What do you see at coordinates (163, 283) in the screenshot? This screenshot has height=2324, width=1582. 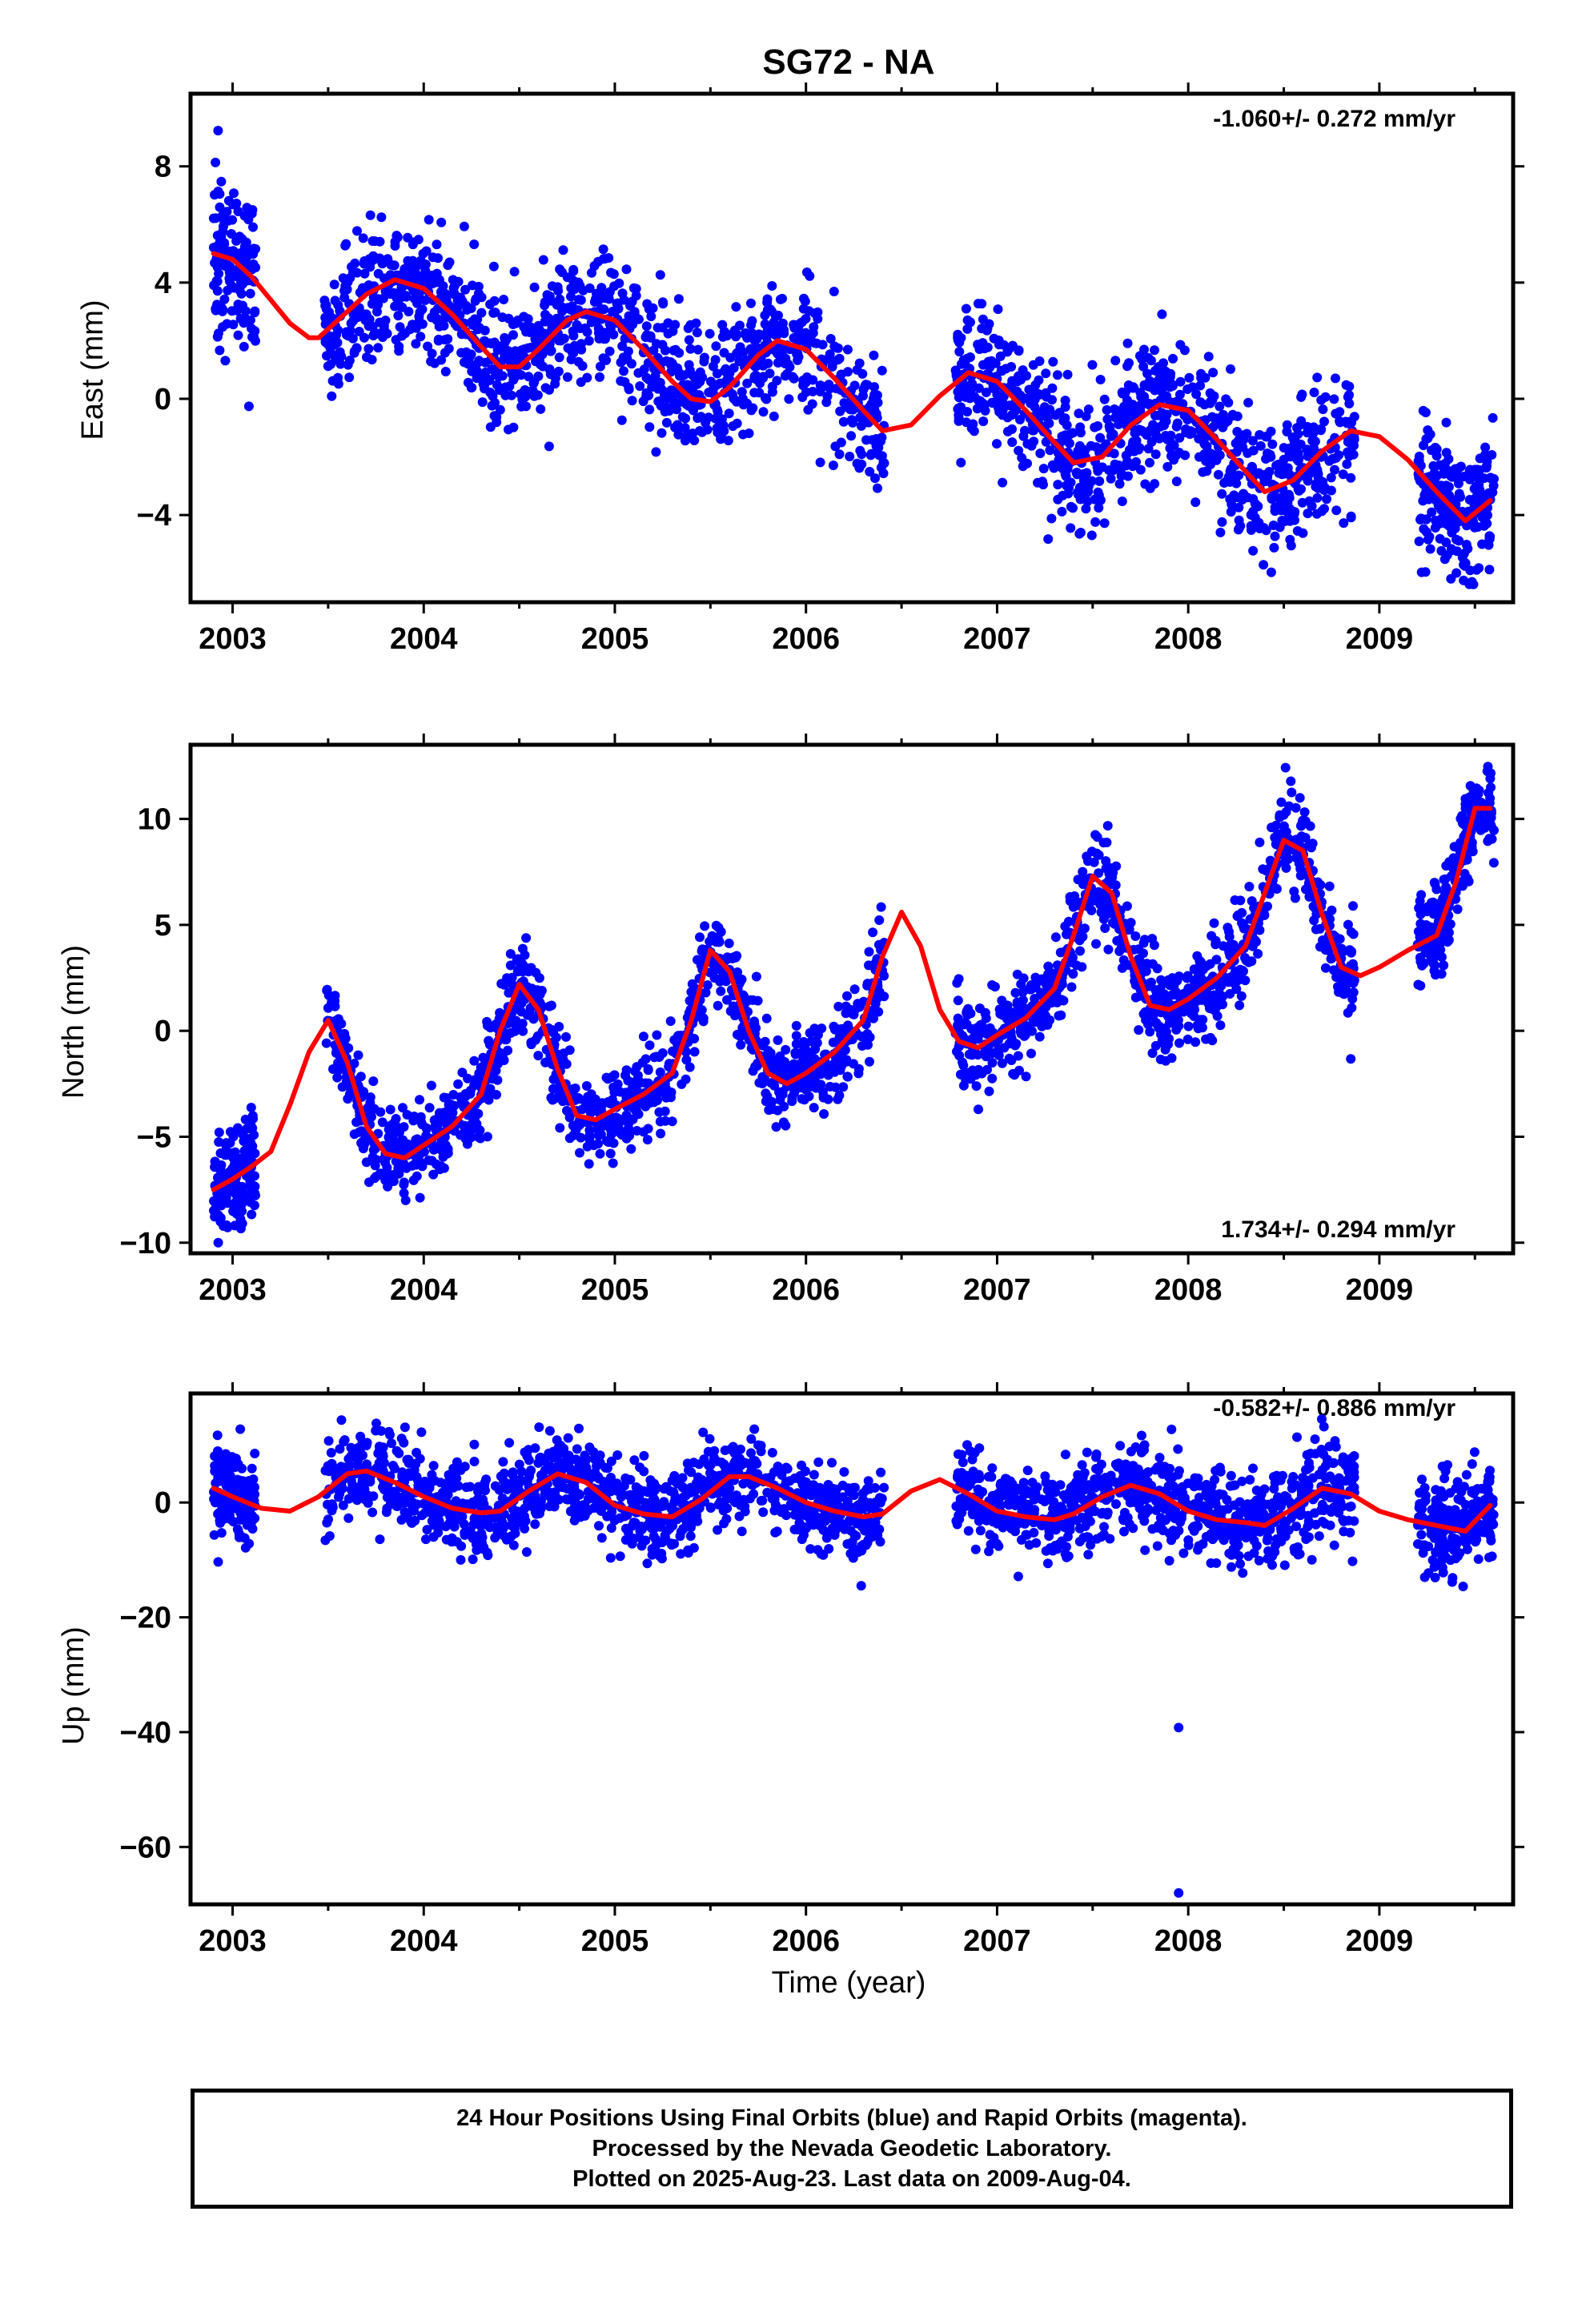 I see `east-ytick-label: 4` at bounding box center [163, 283].